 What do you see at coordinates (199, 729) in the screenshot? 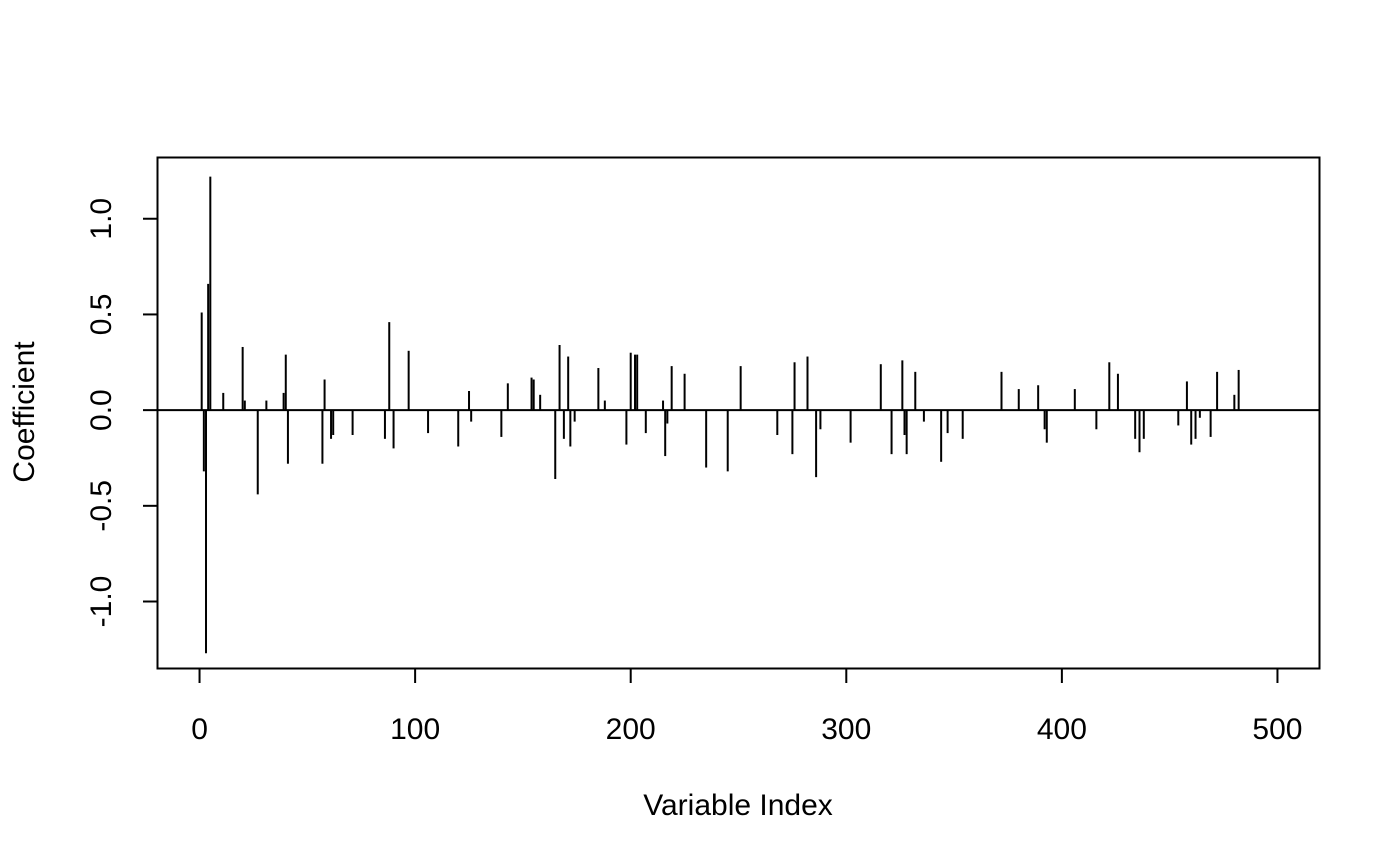
I see `x-tick-label: 0` at bounding box center [199, 729].